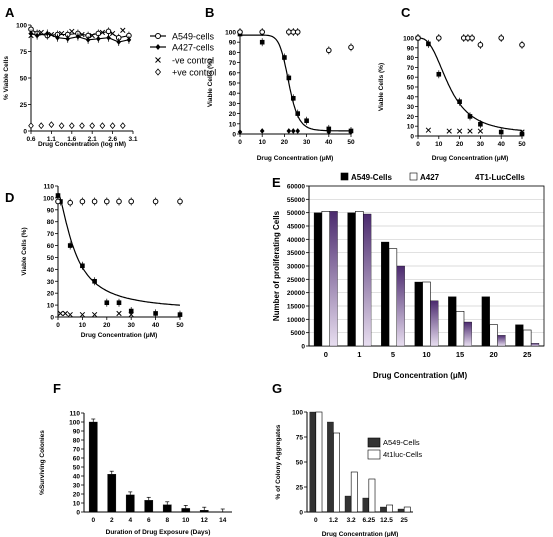 Image resolution: width=553 pixels, height=537 pixels. What do you see at coordinates (411, 88) in the screenshot?
I see `panel-c-y-tick-label: 50` at bounding box center [411, 88].